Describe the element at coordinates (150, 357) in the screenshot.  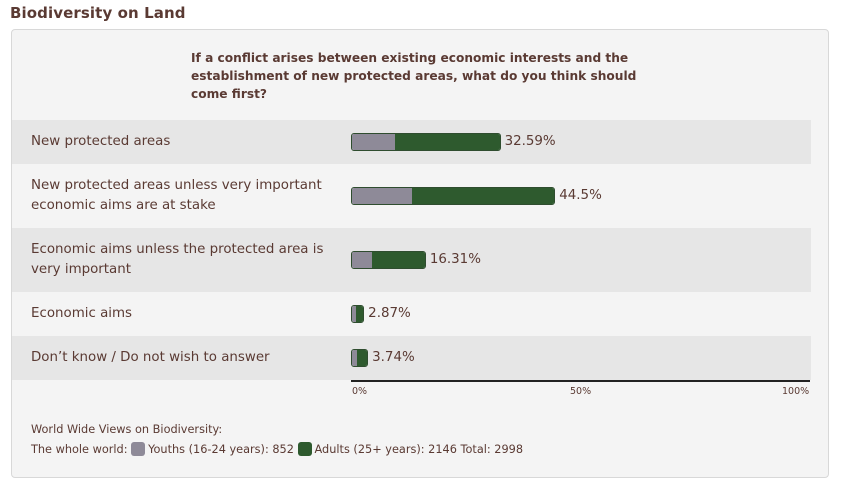
I see `category-label: Don’t know / Do not wish to answer` at that location.